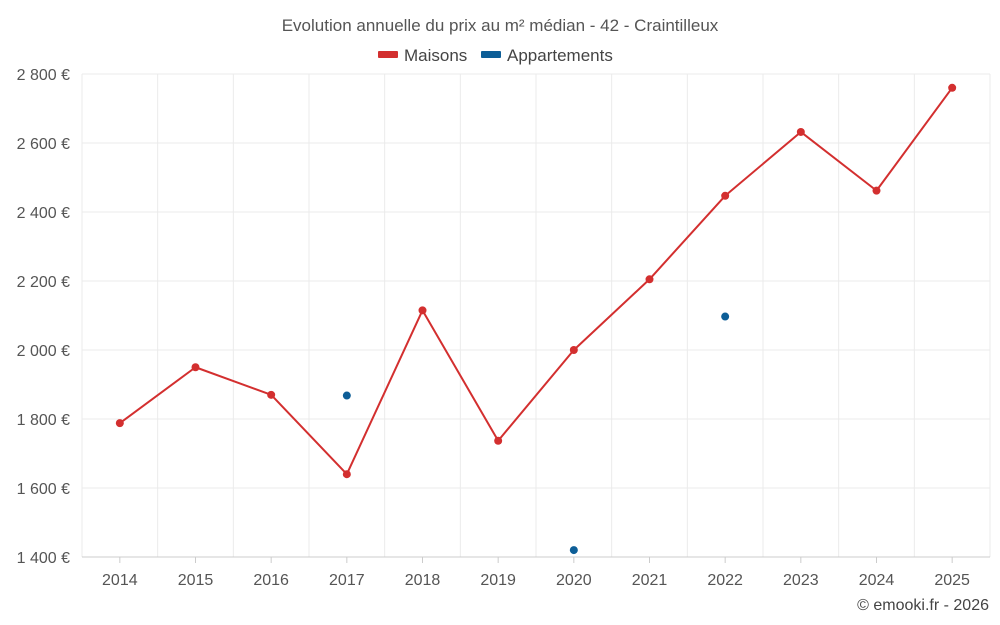 This screenshot has height=625, width=1000. Describe the element at coordinates (43, 213) in the screenshot. I see `y-tick-label: 2 400 €` at that location.